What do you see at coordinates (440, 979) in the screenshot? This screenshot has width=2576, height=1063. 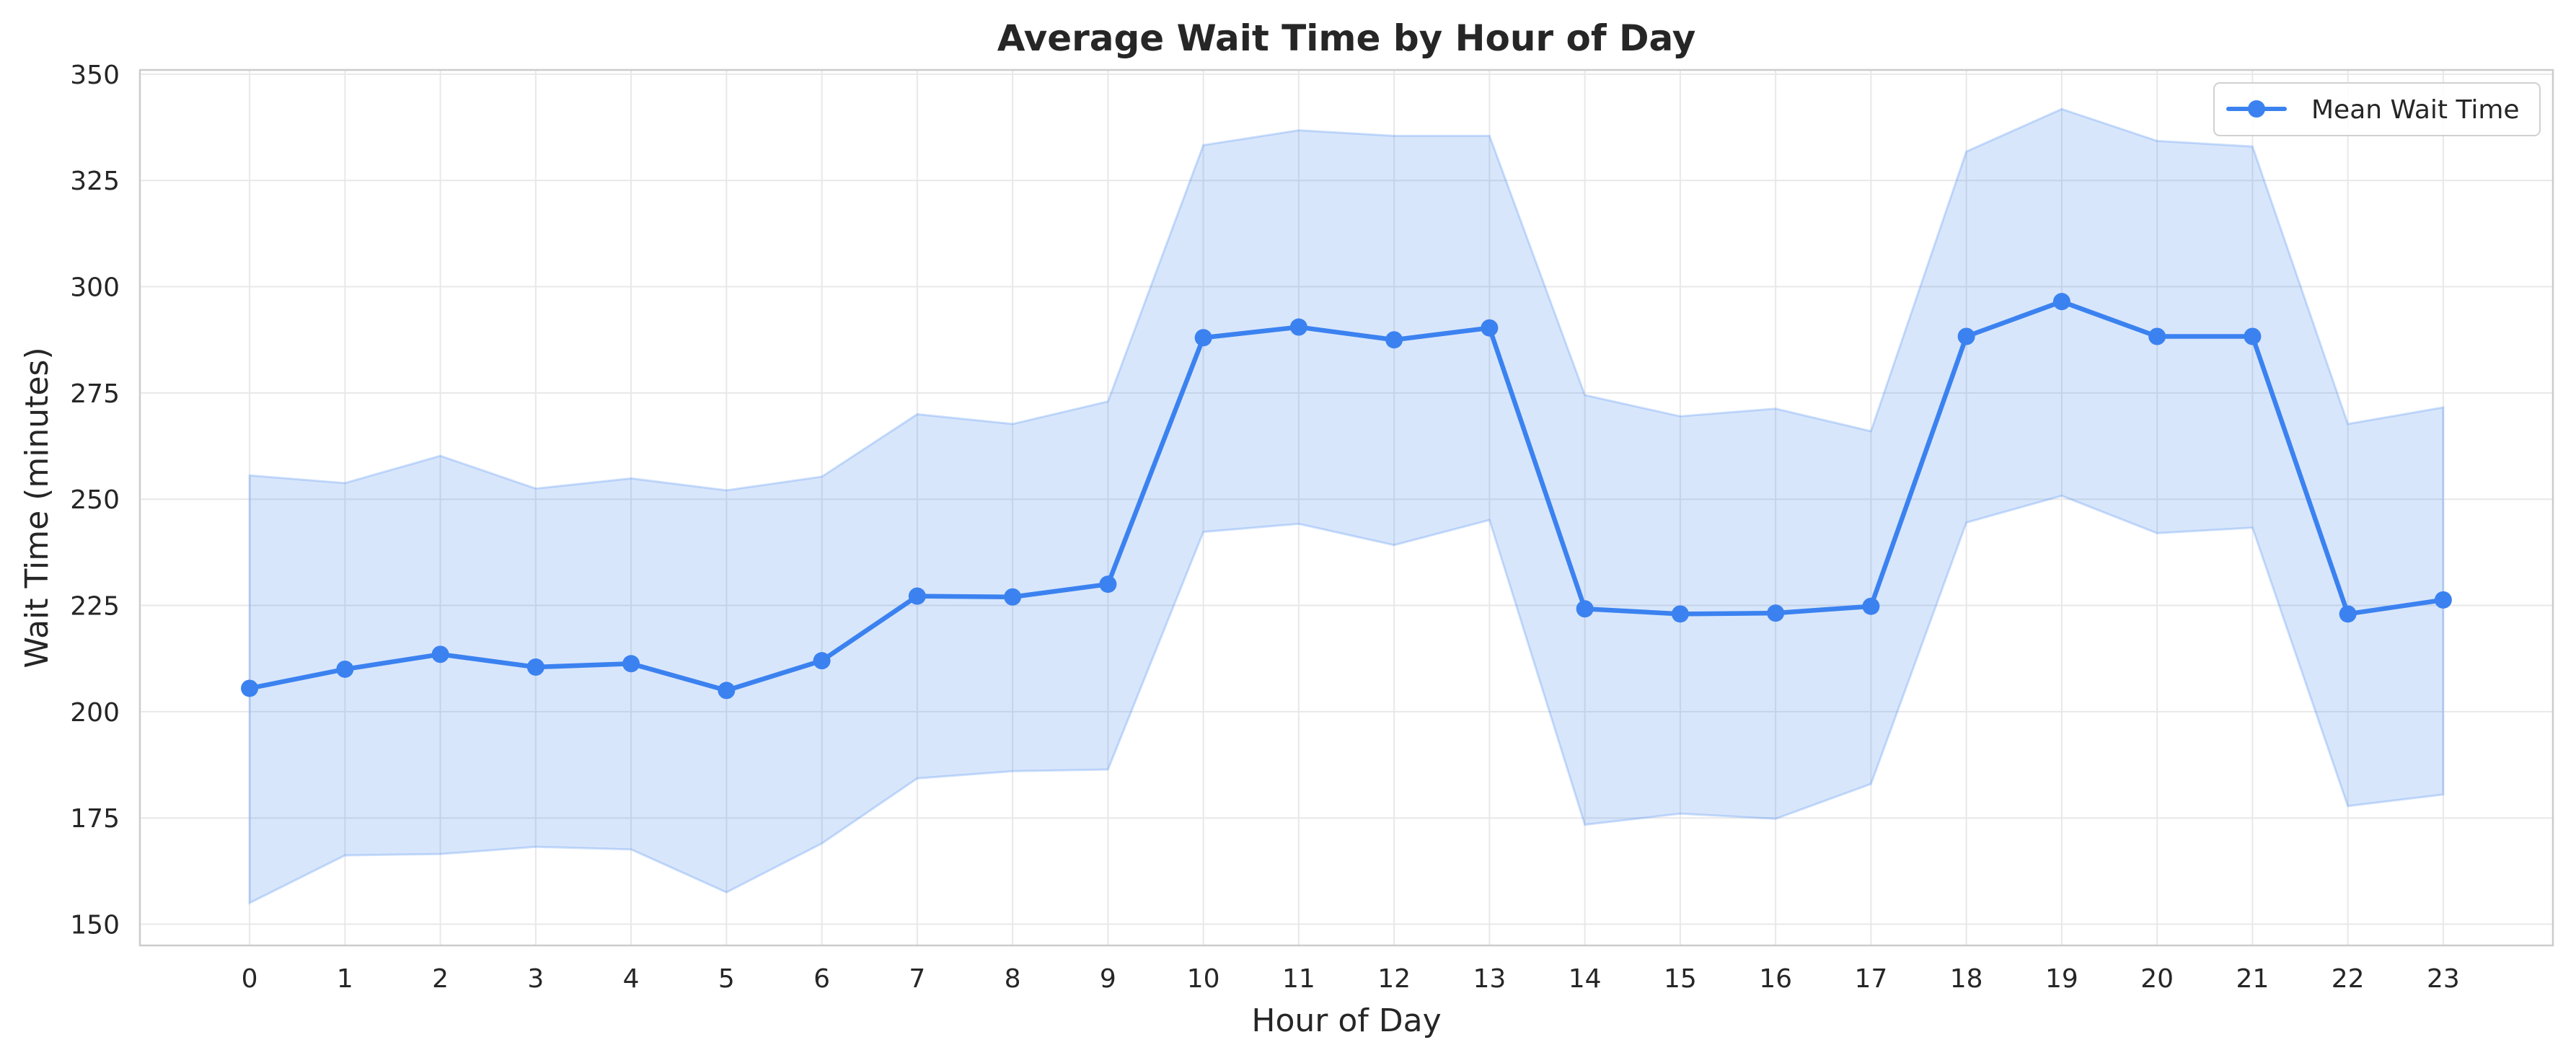 I see `x-tick-label: 2` at bounding box center [440, 979].